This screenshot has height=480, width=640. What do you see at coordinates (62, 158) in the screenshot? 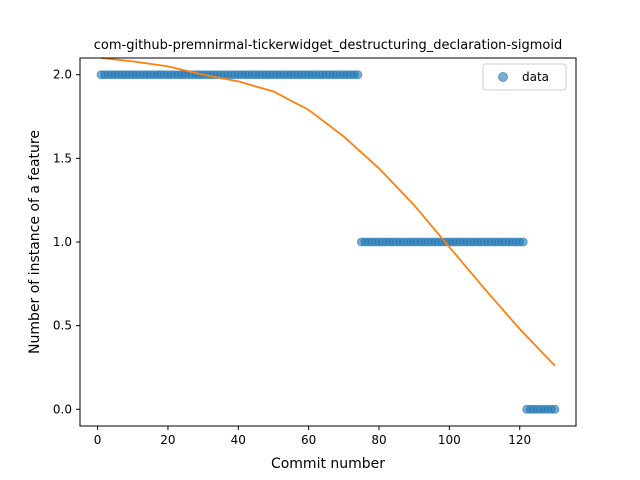
I see `y-tick-label: 1.5` at bounding box center [62, 158].